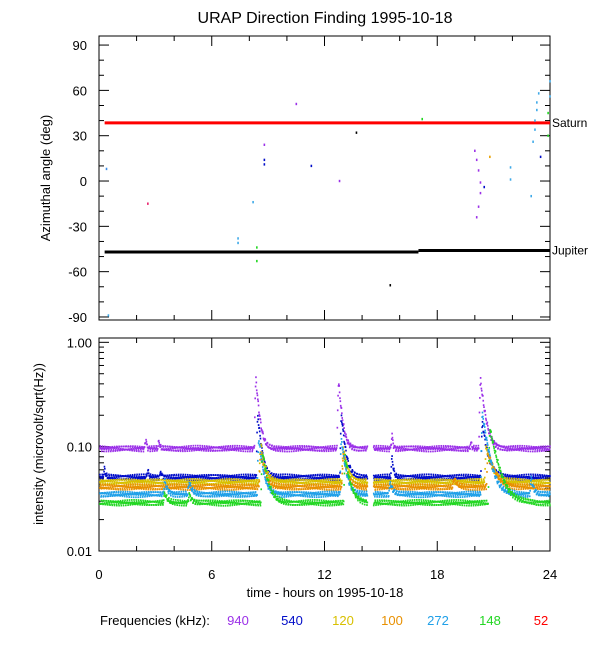  What do you see at coordinates (475, 151) in the screenshot?
I see `azimuth-point` at bounding box center [475, 151].